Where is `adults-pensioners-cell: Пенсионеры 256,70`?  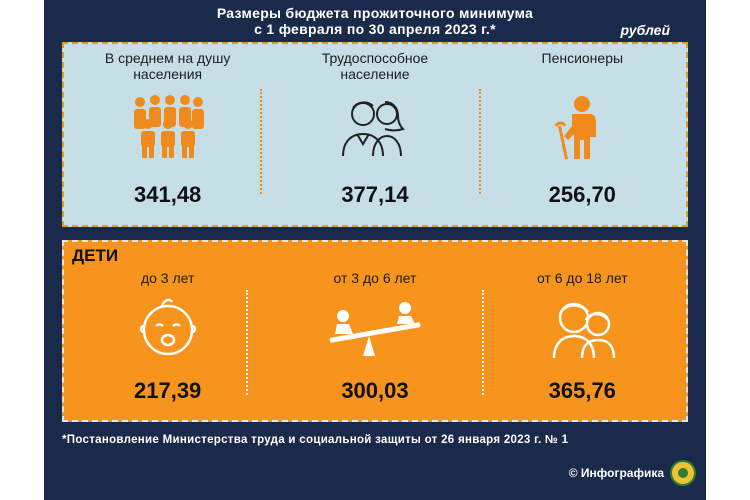
adults-pensioners-cell: Пенсионеры 256,70 is located at coordinates (582, 134).